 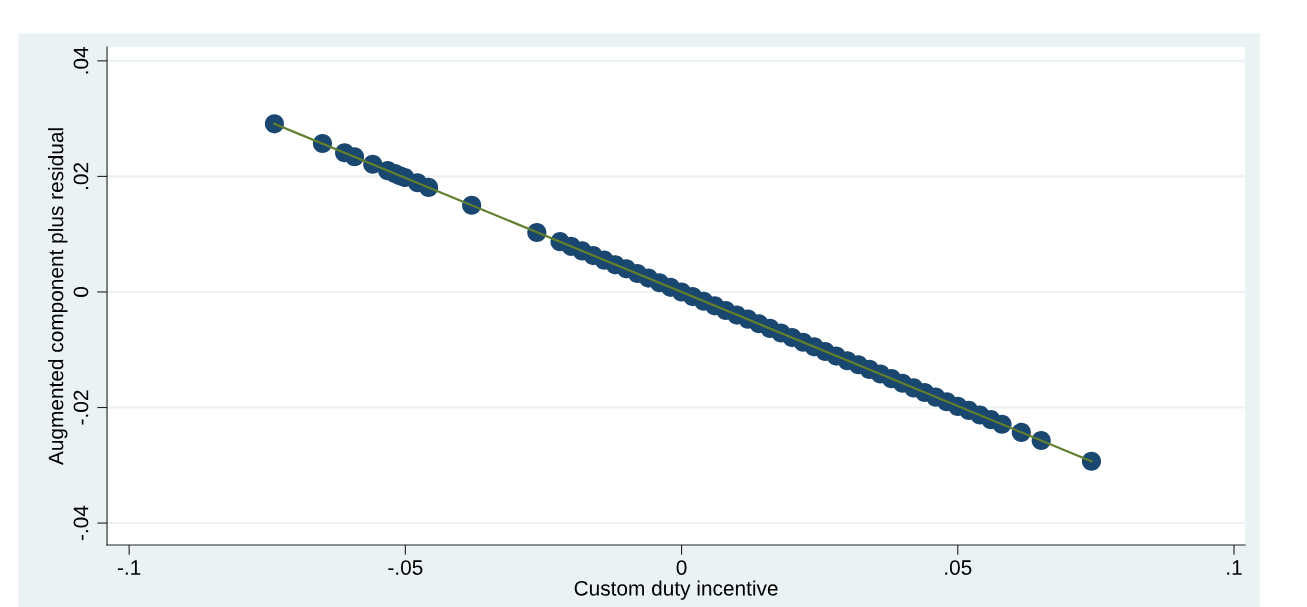 What do you see at coordinates (405, 567) in the screenshot?
I see `x-tick-label: -.05` at bounding box center [405, 567].